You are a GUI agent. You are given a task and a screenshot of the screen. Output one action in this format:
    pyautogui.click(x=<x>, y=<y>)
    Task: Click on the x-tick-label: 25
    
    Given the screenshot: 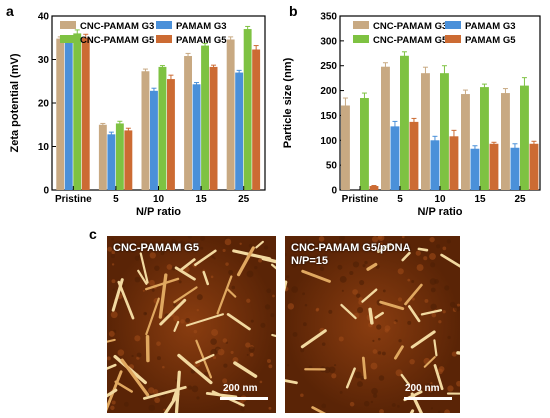 What is the action you would take?
    pyautogui.click(x=520, y=199)
    